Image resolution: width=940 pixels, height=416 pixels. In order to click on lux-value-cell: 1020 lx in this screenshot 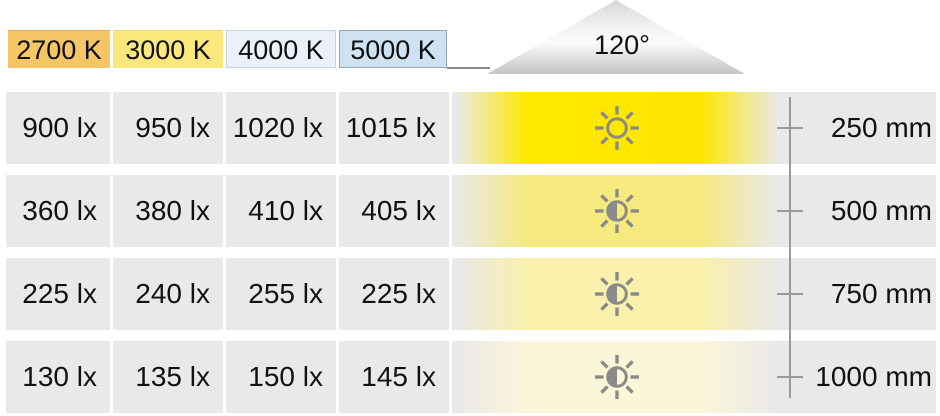, I will do `click(281, 128)`.